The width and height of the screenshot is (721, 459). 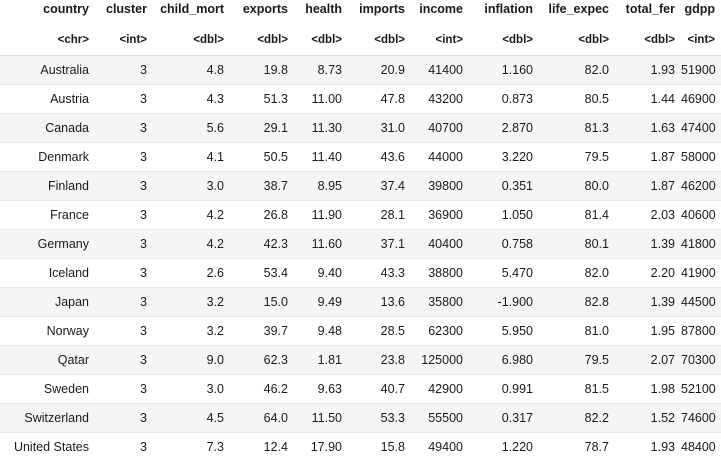 What do you see at coordinates (321, 215) in the screenshot?
I see `table-cell-health: 11.90` at bounding box center [321, 215].